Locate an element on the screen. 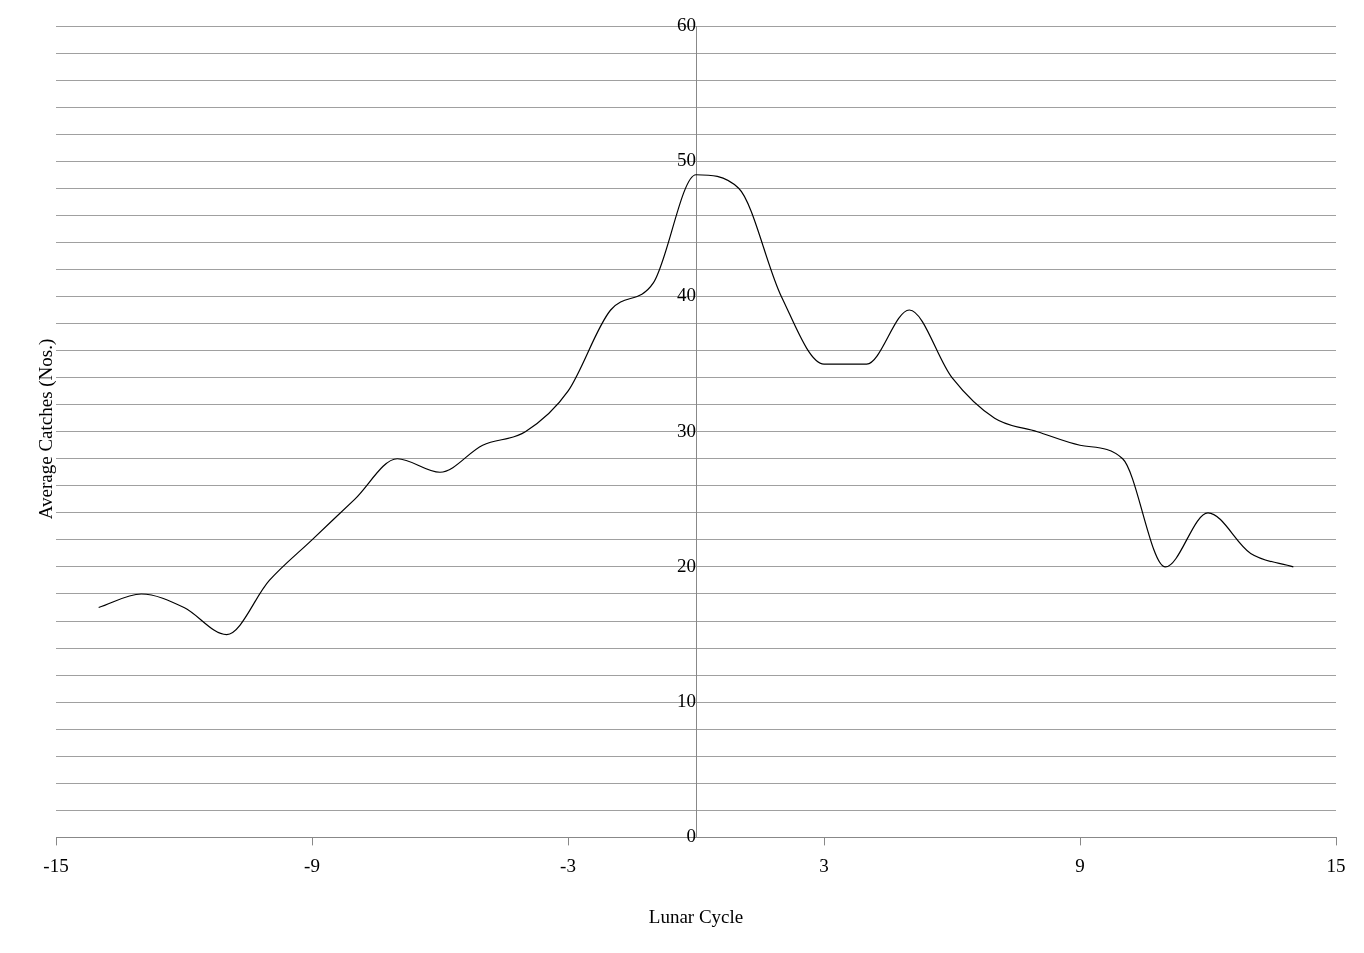  x-axis-title: Lunar Cycle is located at coordinates (696, 916).